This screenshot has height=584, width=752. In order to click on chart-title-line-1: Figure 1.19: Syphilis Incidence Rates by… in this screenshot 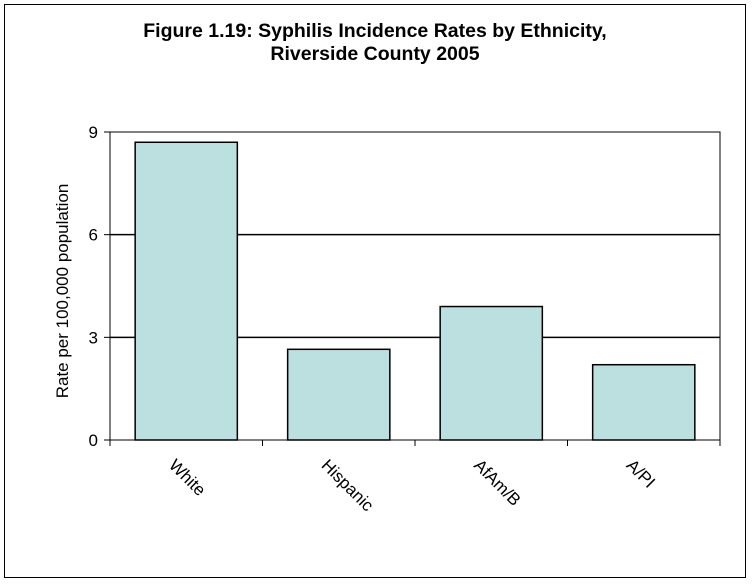, I will do `click(375, 31)`.